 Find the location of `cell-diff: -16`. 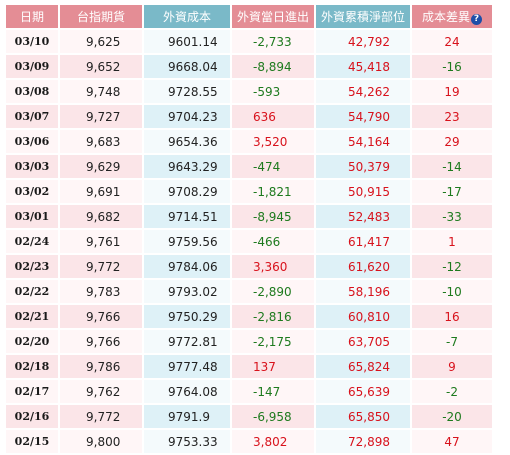

cell-diff: -16 is located at coordinates (452, 66).